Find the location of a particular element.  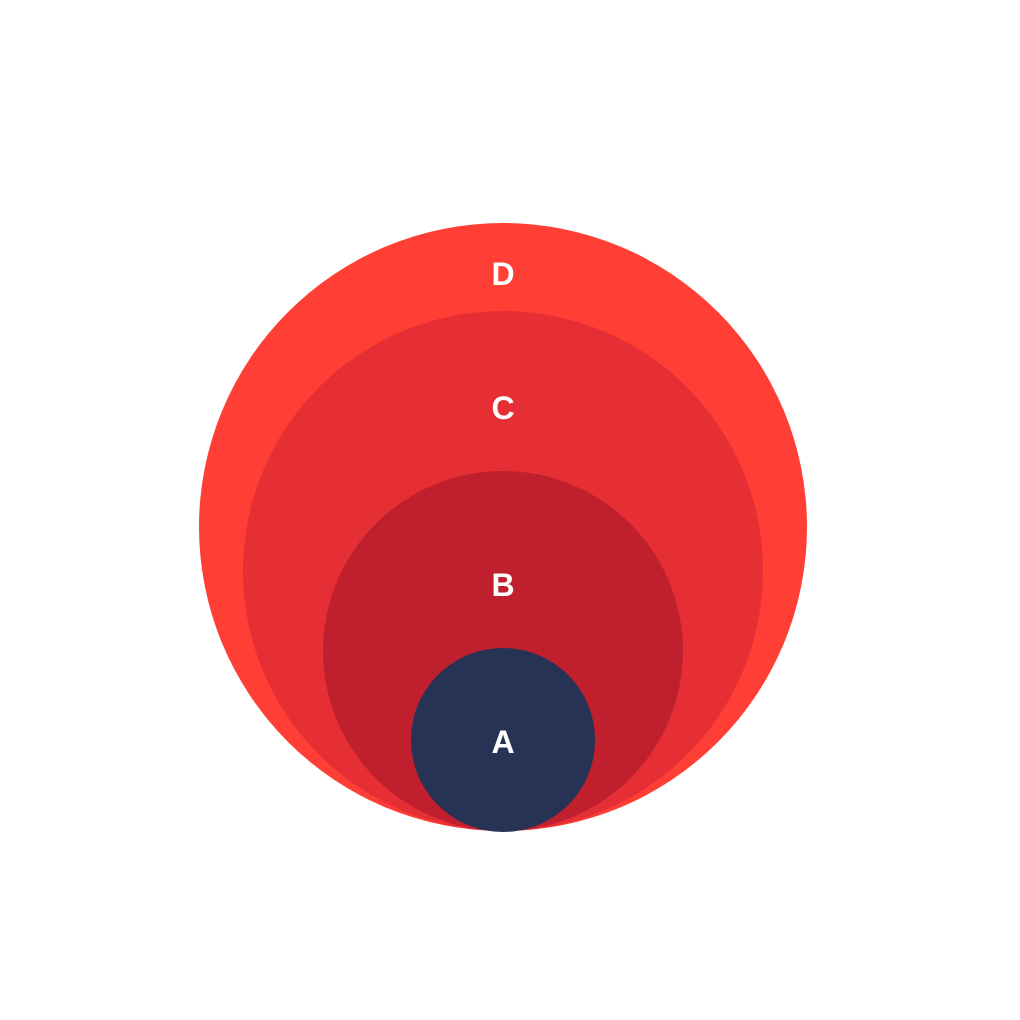

circle-d-label: D is located at coordinates (502, 274).